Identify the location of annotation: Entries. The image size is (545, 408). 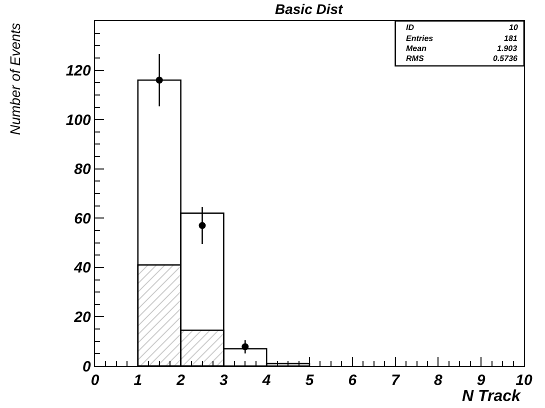
(420, 38).